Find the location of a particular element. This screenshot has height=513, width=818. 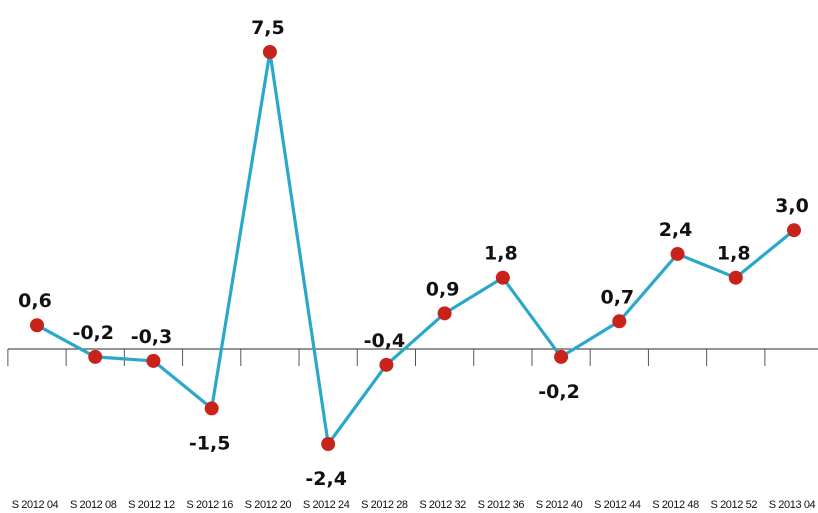

data-label: -1,5 is located at coordinates (210, 443).